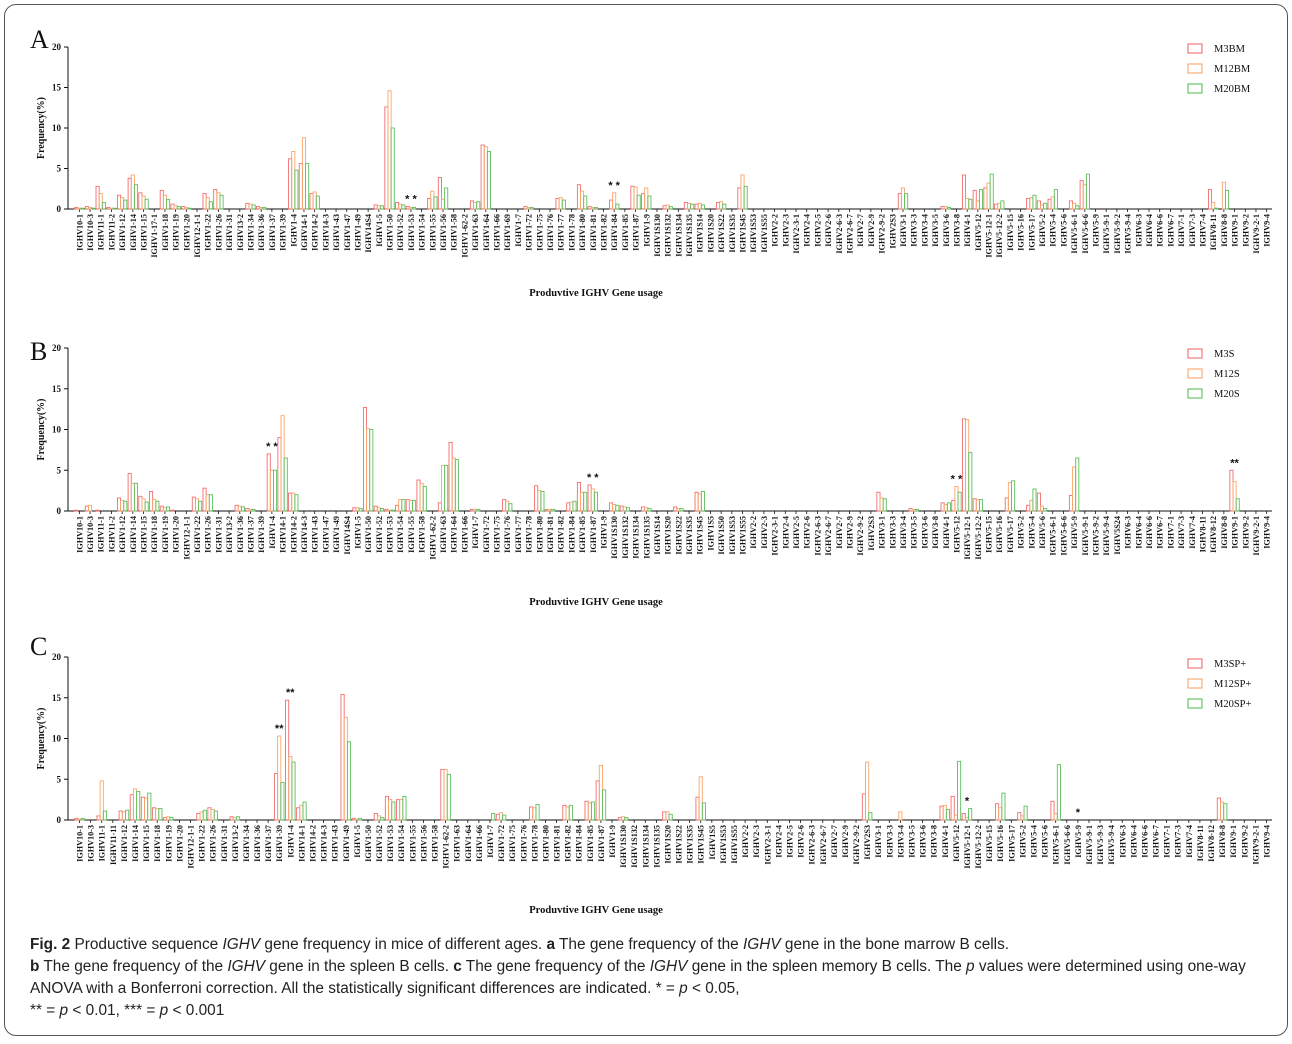  What do you see at coordinates (218, 534) in the screenshot?
I see `x-tick-label: IGHV1-31` at bounding box center [218, 534].